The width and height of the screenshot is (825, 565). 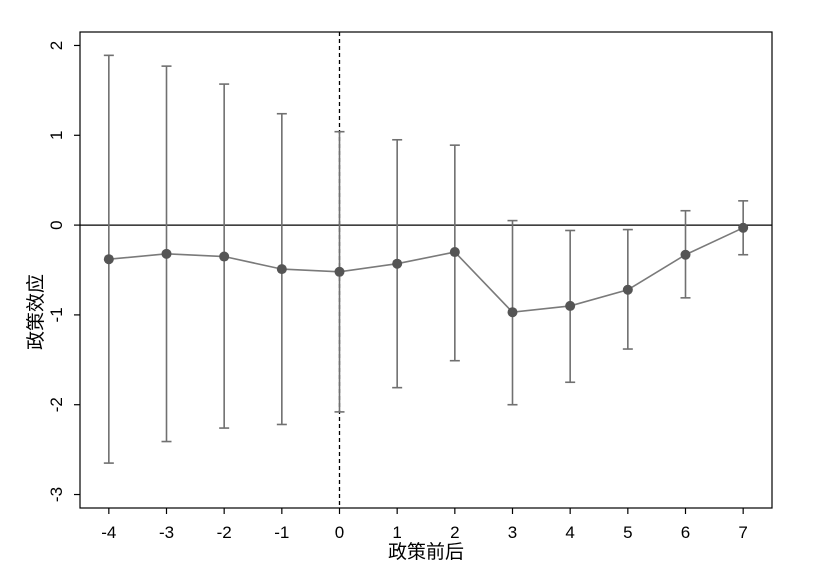 I want to click on x-tick-label: 4, so click(x=569, y=532).